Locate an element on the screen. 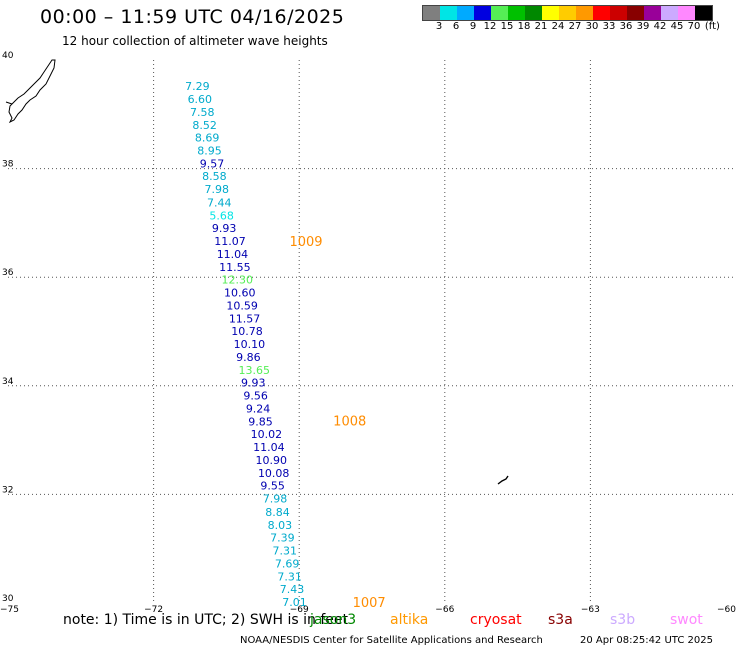  colorbar-label: 9 is located at coordinates (473, 26).